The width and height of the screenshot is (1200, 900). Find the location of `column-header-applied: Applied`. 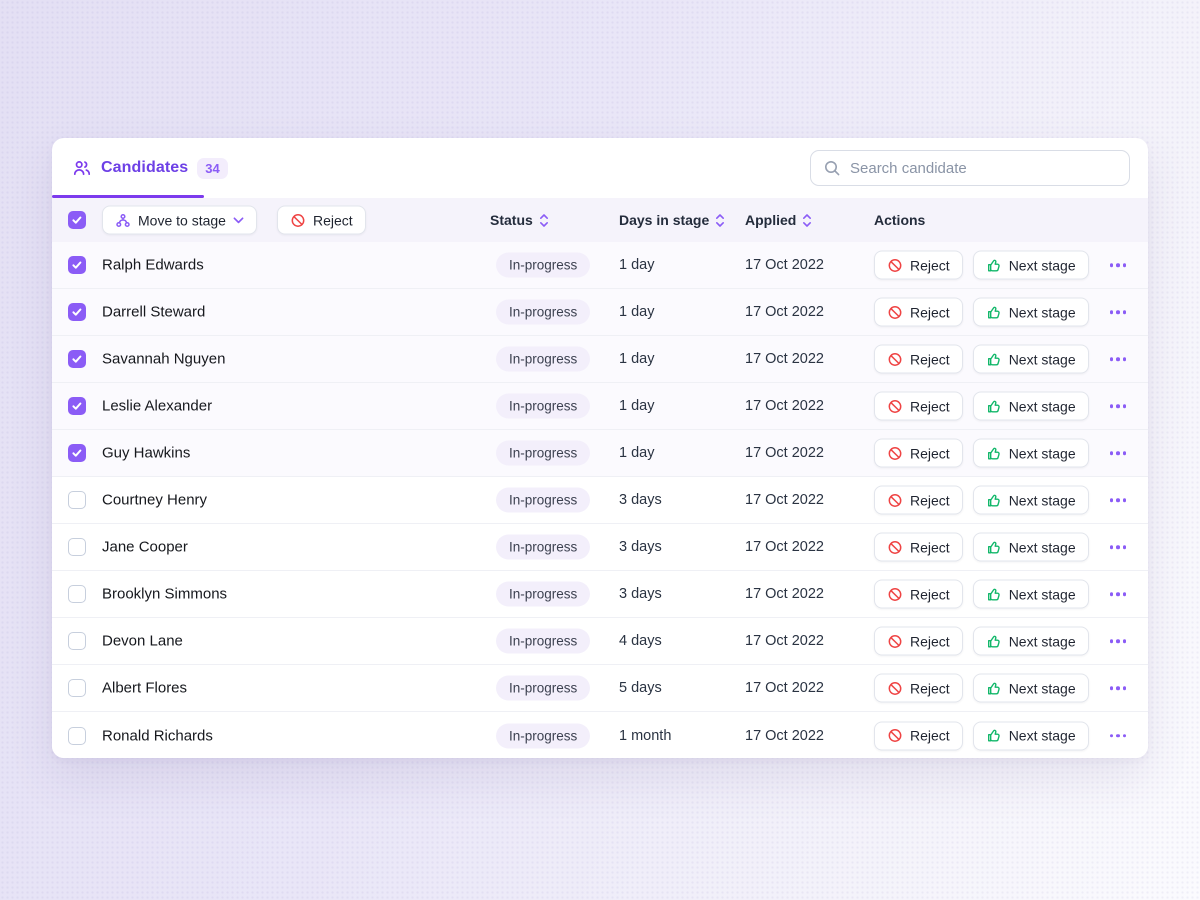

column-header-applied: Applied is located at coordinates (778, 220).